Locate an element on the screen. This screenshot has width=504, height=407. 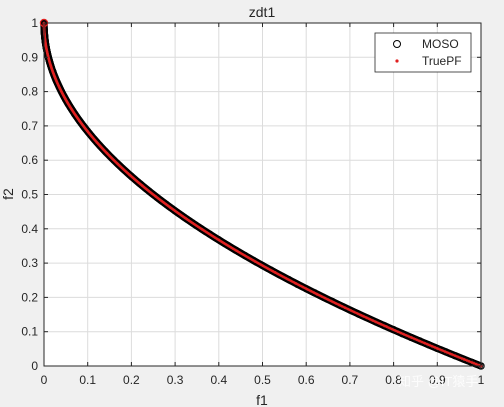
watermark: 知乎 @IT猿手 is located at coordinates (438, 381).